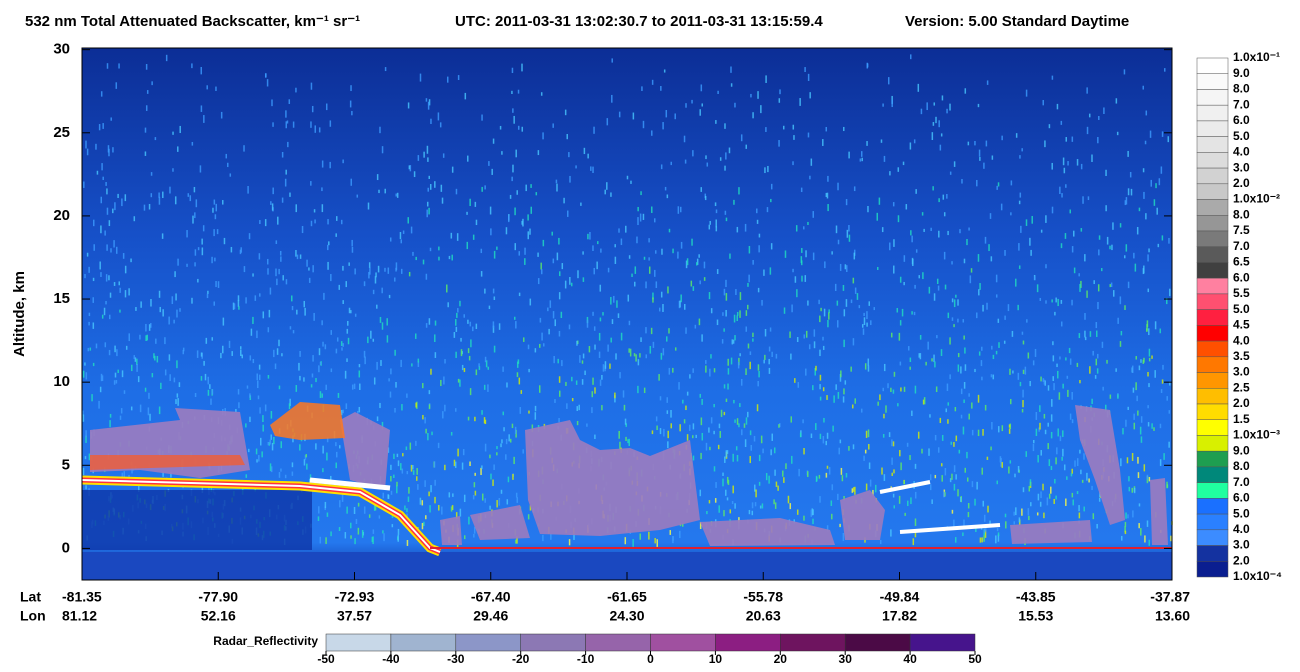 This screenshot has height=672, width=1300. I want to click on radar-tick-label: 40, so click(910, 659).